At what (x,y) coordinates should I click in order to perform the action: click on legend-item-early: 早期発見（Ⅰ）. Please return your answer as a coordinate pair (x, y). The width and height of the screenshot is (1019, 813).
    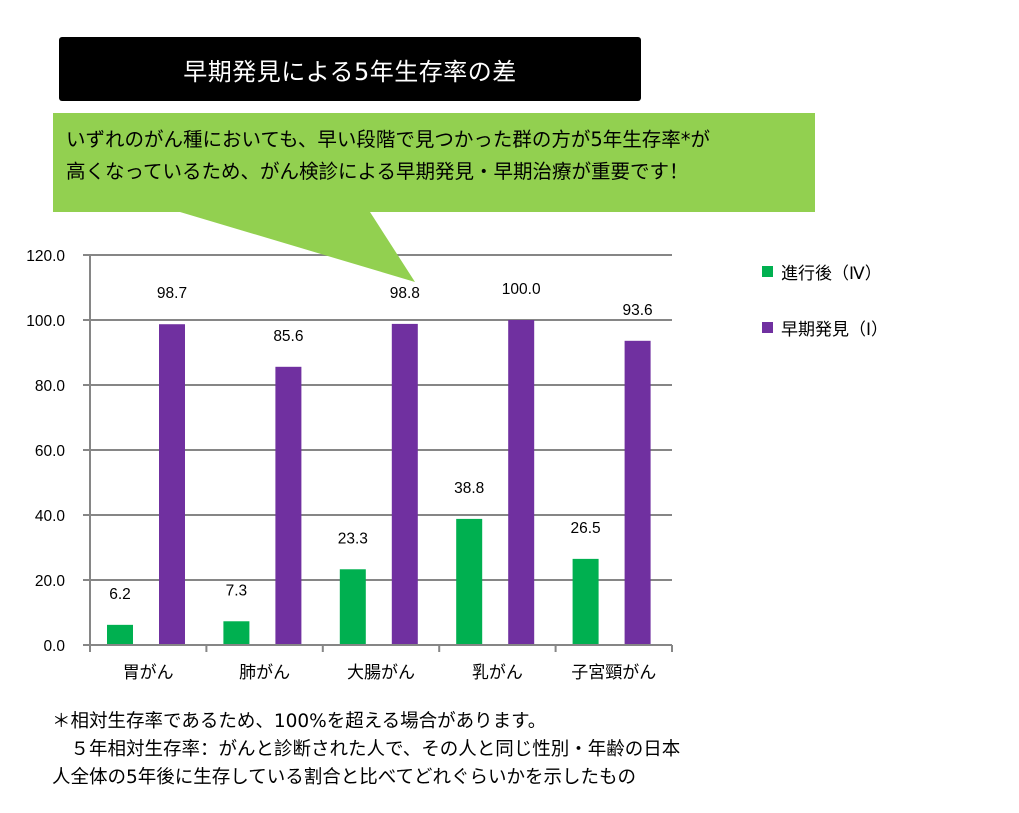
    Looking at the image, I should click on (825, 327).